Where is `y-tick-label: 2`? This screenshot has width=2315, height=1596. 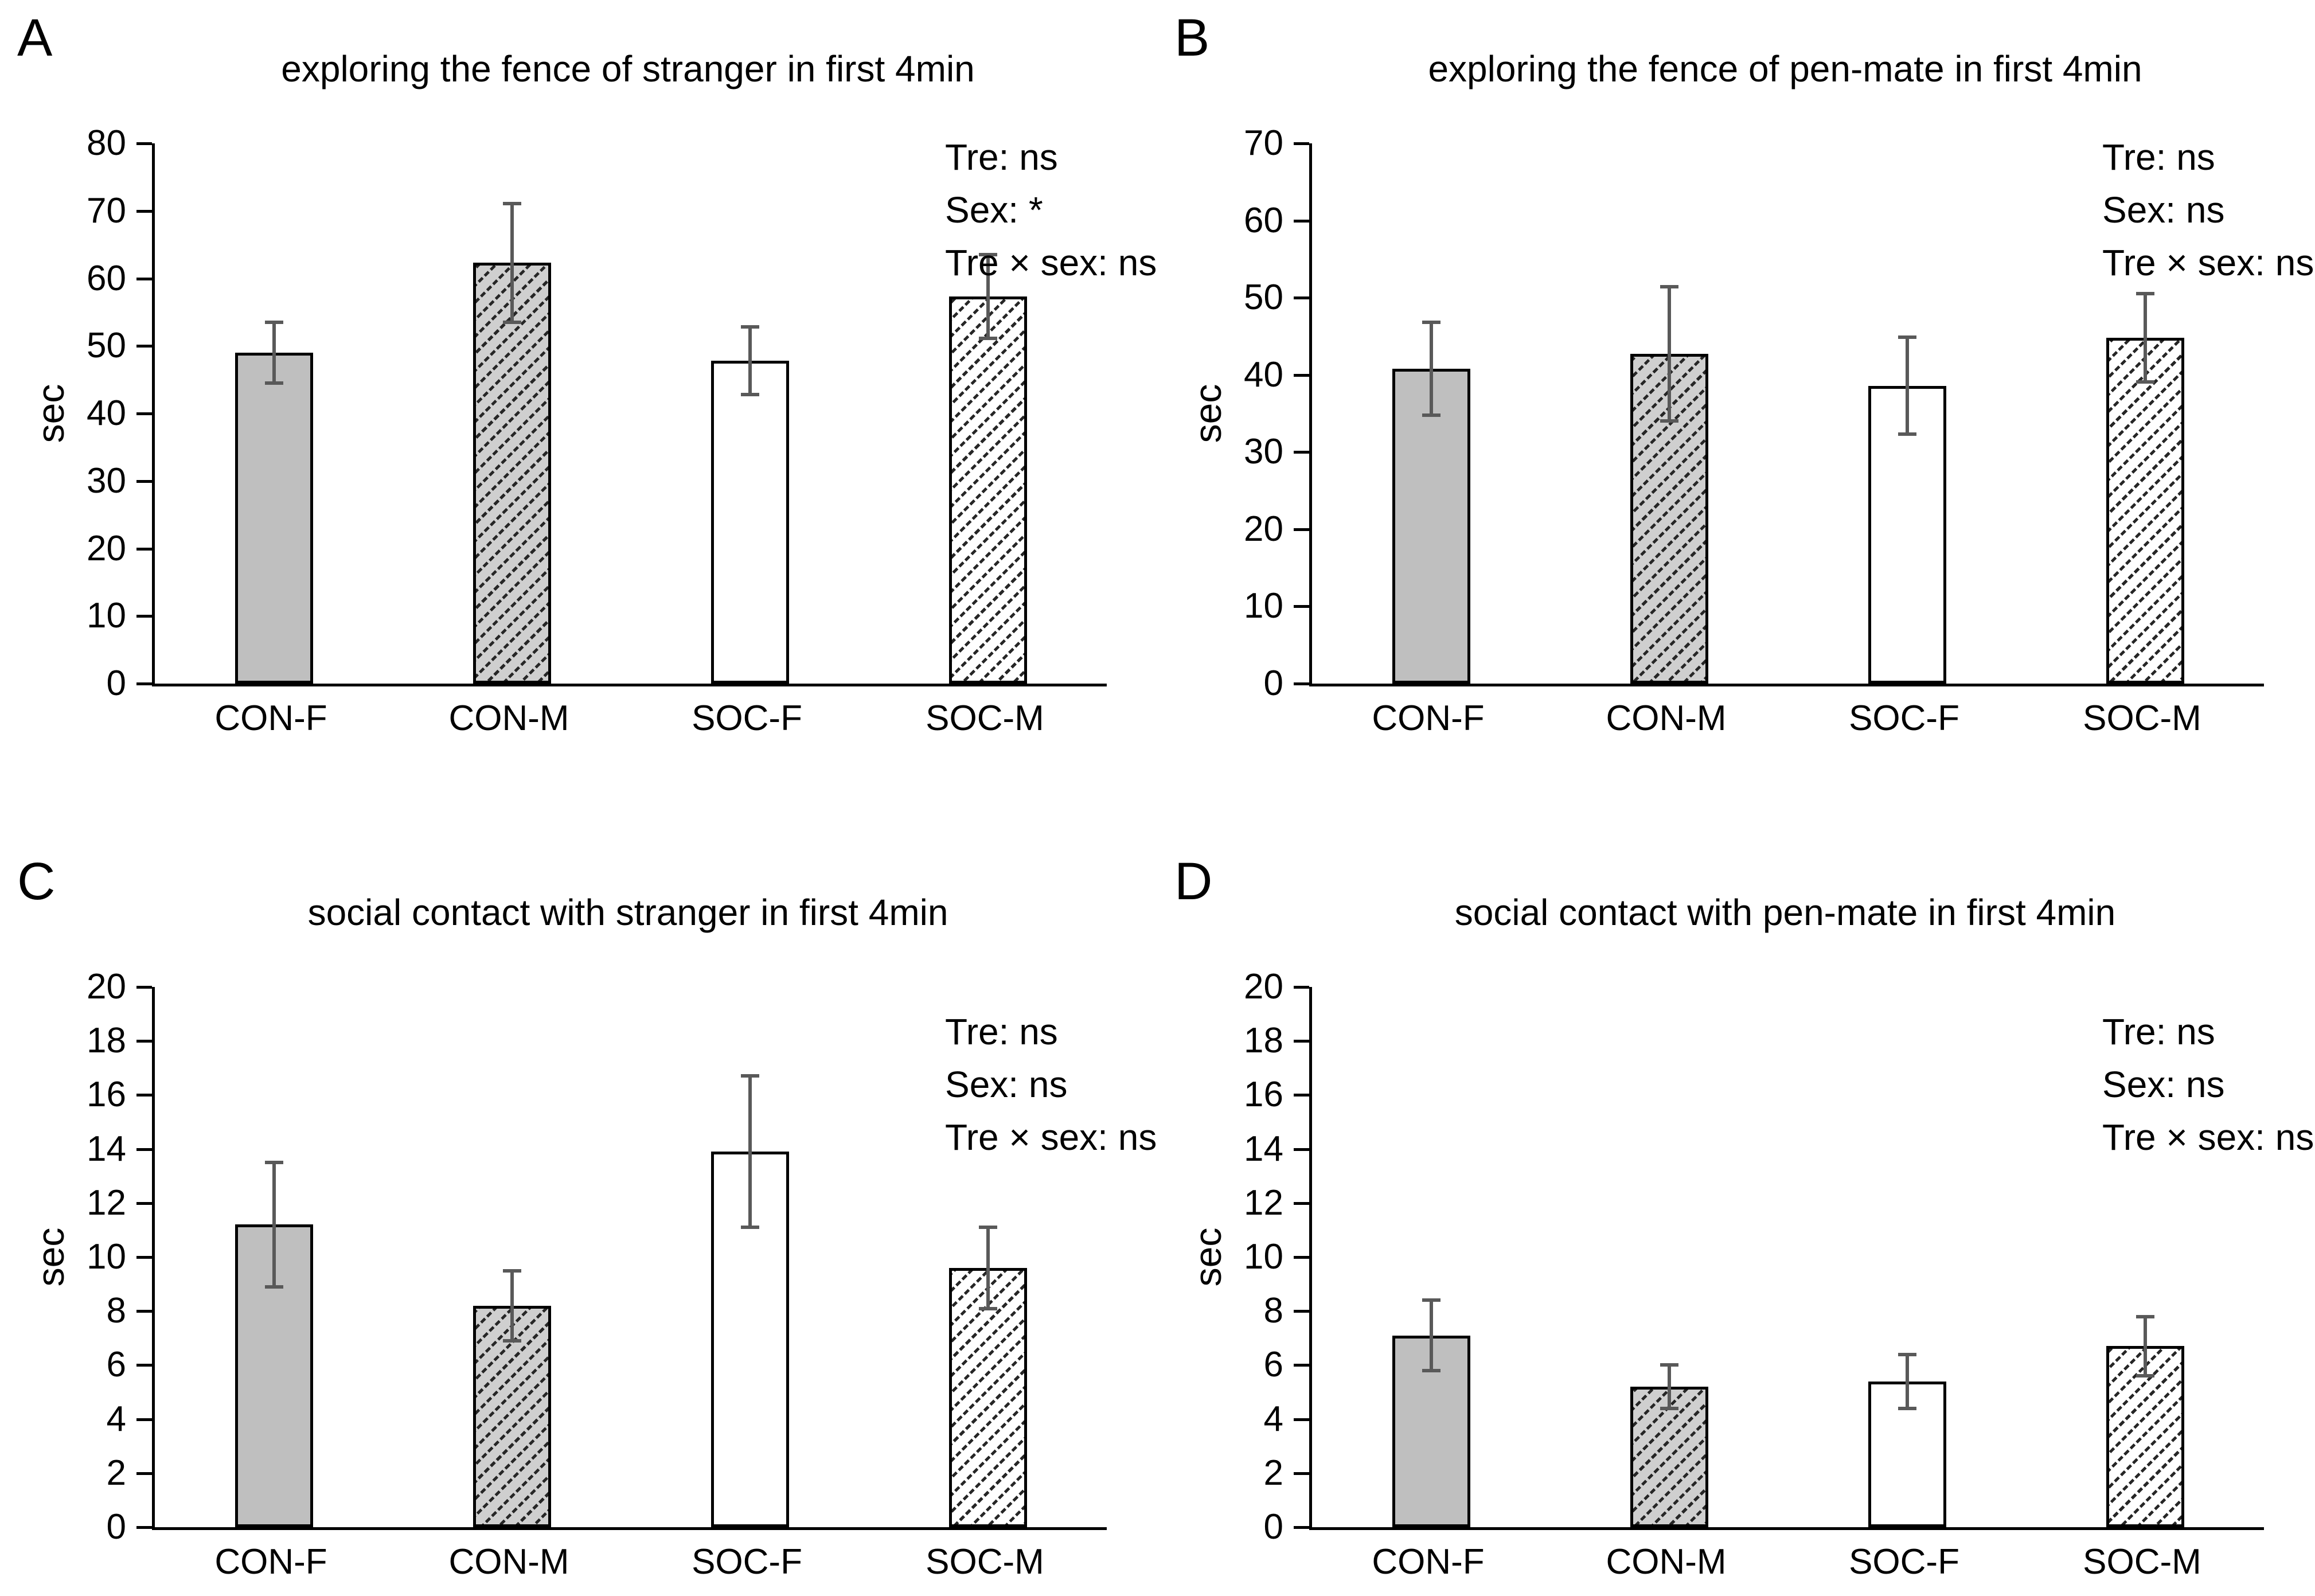 y-tick-label: 2 is located at coordinates (1273, 1473).